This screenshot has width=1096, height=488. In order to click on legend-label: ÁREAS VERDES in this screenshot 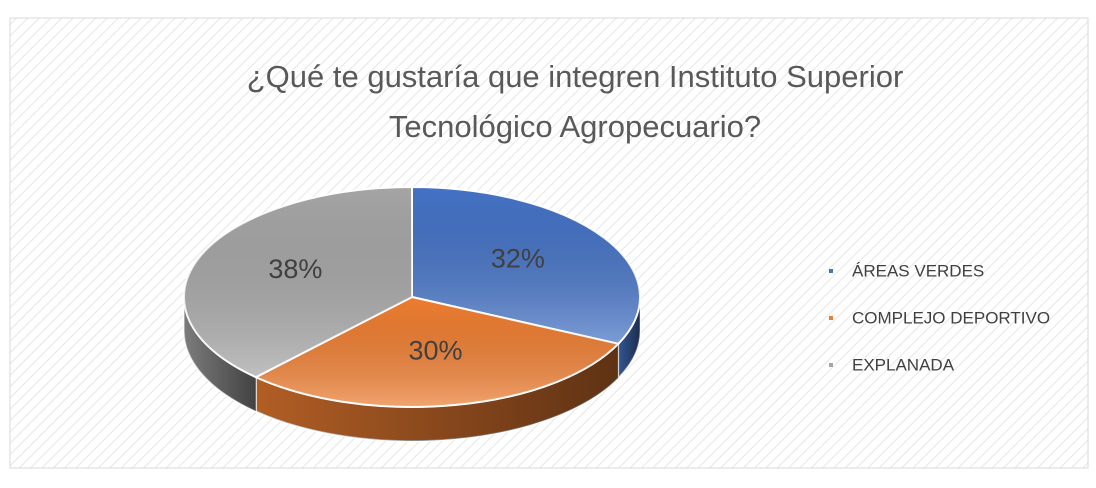, I will do `click(918, 270)`.